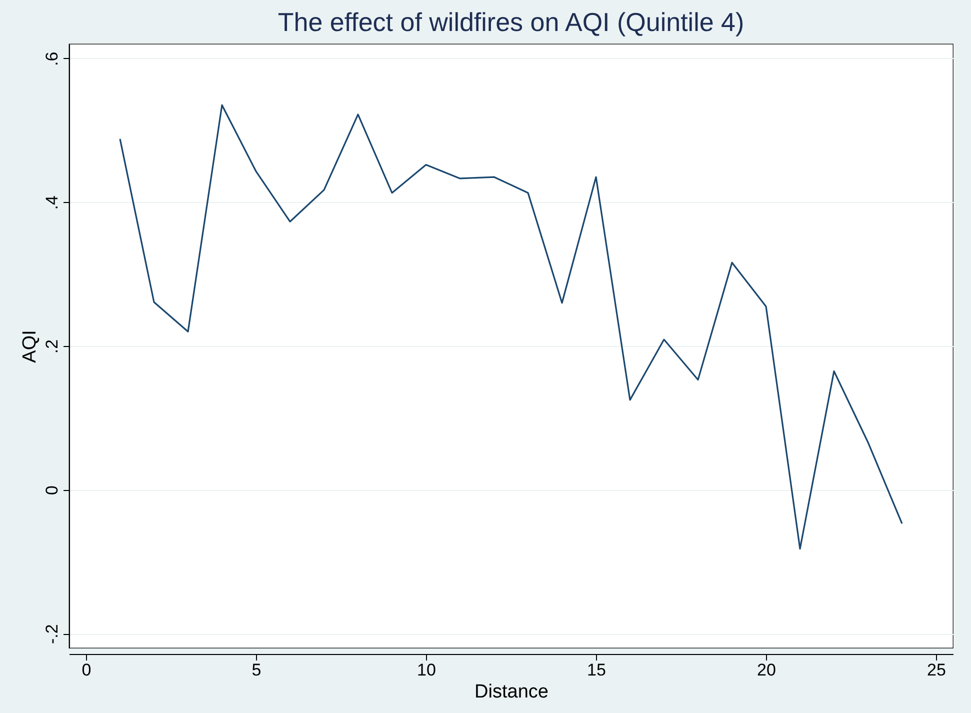 The height and width of the screenshot is (713, 971). What do you see at coordinates (52, 634) in the screenshot?
I see `y-tick-label: -.2` at bounding box center [52, 634].